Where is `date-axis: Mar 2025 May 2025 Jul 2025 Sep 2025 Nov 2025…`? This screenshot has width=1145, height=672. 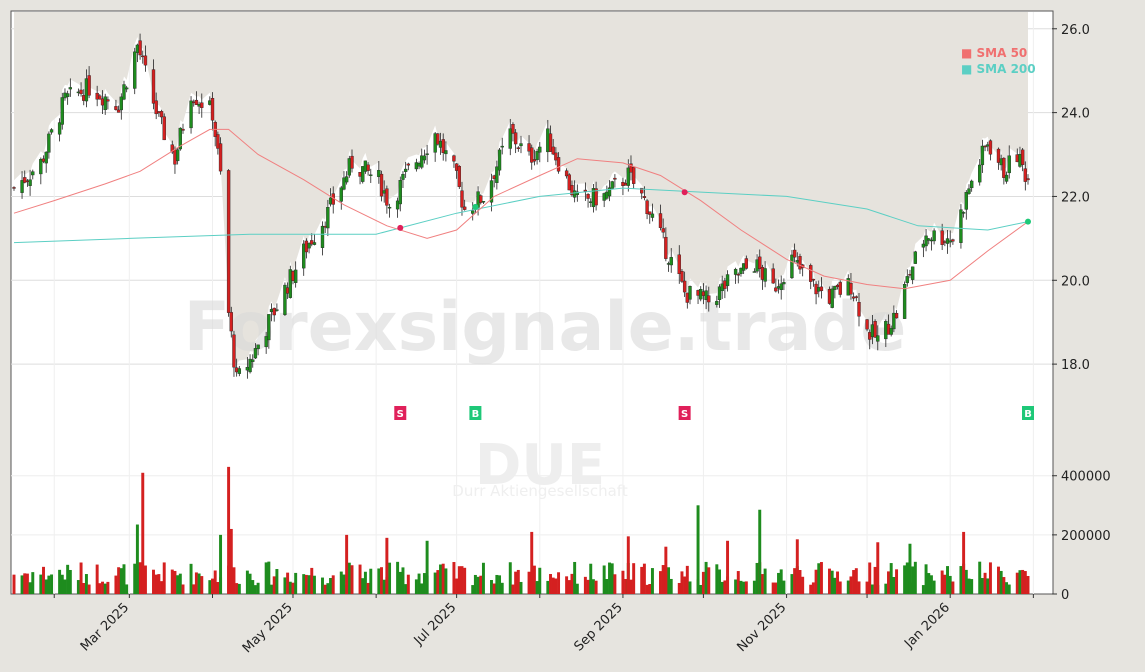 date-axis: Mar 2025 May 2025 Jul 2025 Sep 2025 Nov 2025… is located at coordinates (543, 625).